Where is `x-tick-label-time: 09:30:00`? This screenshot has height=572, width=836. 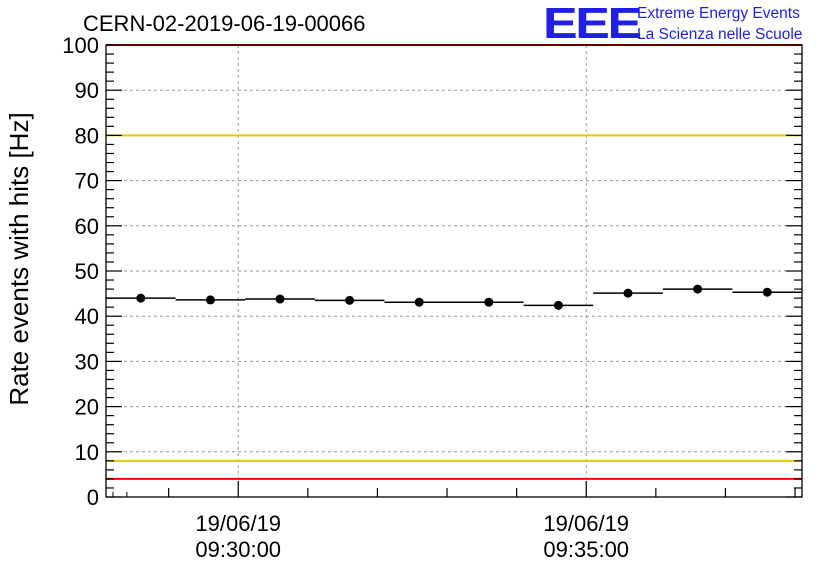 x-tick-label-time: 09:30:00 is located at coordinates (238, 549).